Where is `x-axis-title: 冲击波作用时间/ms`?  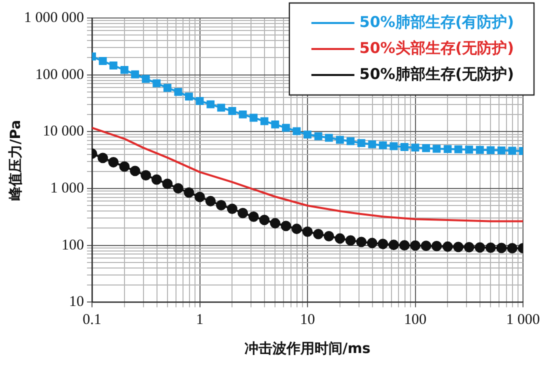 x-axis-title: 冲击波作用时间/ms is located at coordinates (307, 349).